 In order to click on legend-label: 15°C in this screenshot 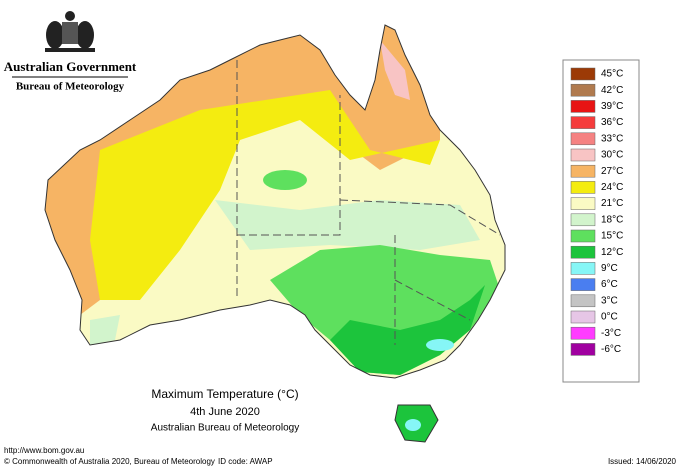, I will do `click(612, 236)`.